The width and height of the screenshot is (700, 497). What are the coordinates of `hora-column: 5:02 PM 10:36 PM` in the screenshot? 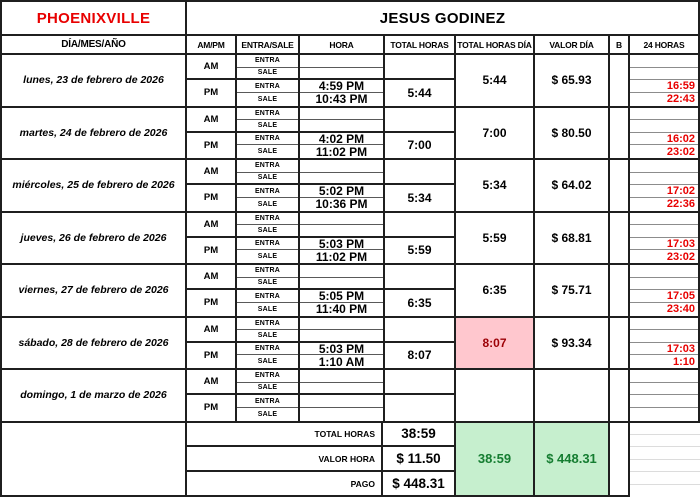 It's located at (342, 185).